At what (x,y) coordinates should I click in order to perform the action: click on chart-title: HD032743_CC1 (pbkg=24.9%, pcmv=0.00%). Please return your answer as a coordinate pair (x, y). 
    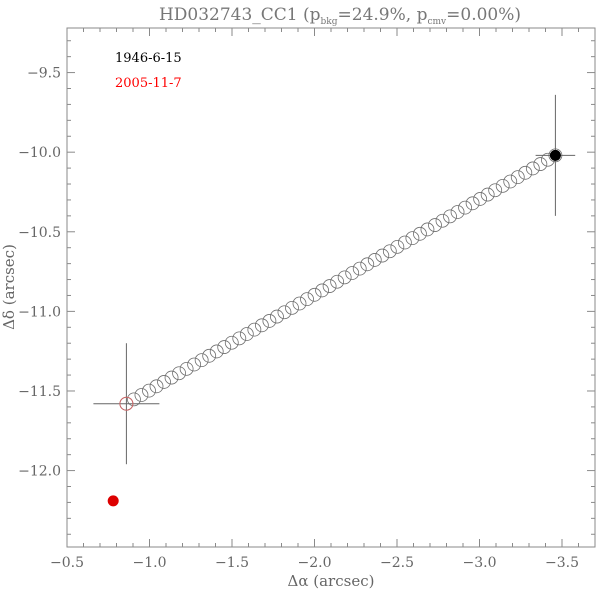
    Looking at the image, I should click on (340, 16).